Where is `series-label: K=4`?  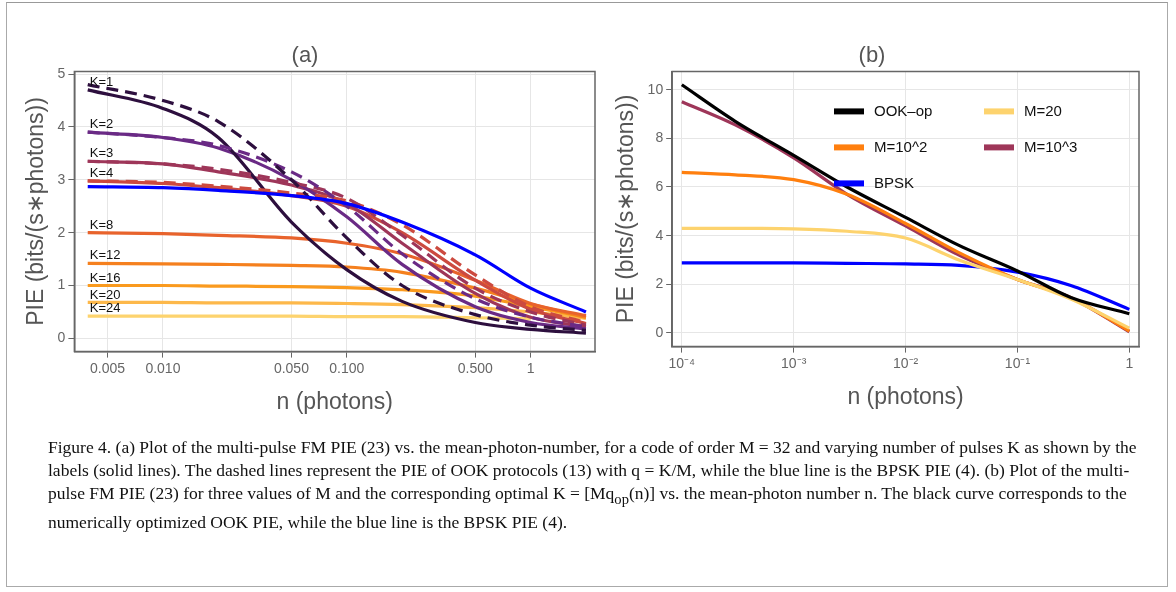 series-label: K=4 is located at coordinates (101, 172).